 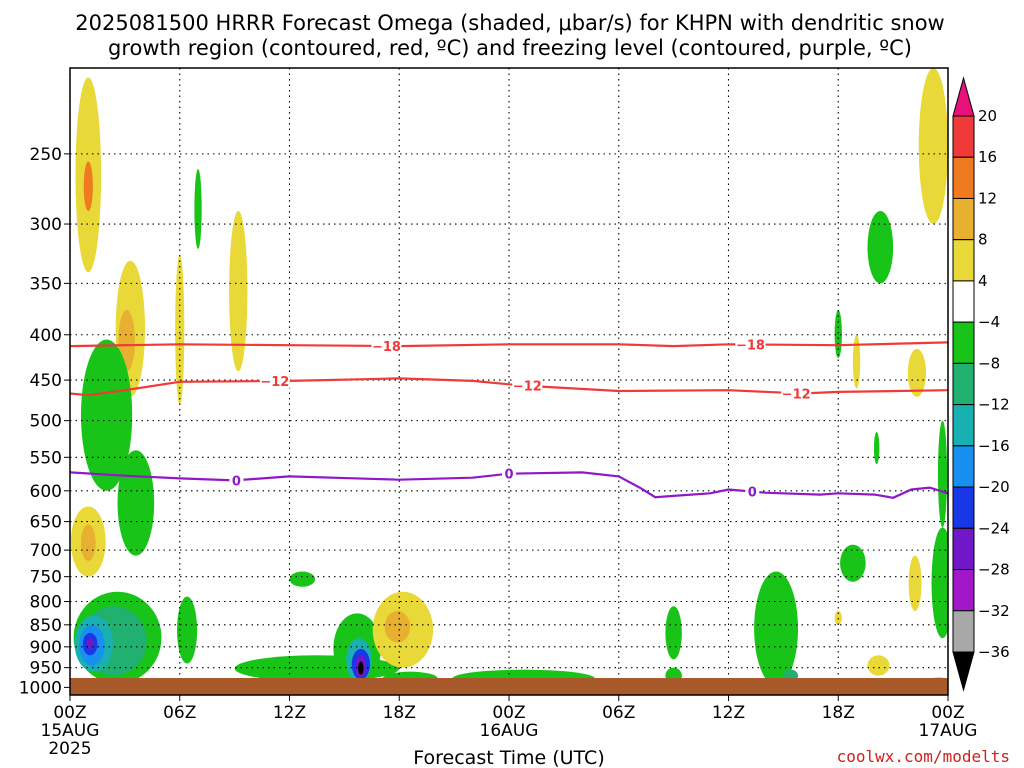 What do you see at coordinates (987, 157) in the screenshot?
I see `colorbar-label: 16` at bounding box center [987, 157].